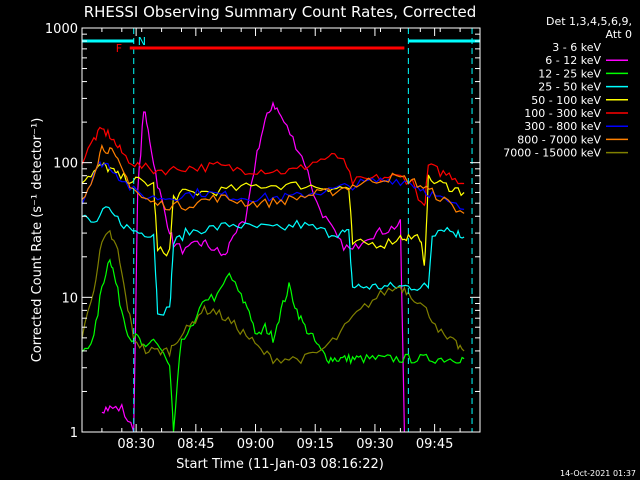 This screenshot has width=640, height=480. What do you see at coordinates (195, 444) in the screenshot?
I see `x-tick-label: 08:45` at bounding box center [195, 444].